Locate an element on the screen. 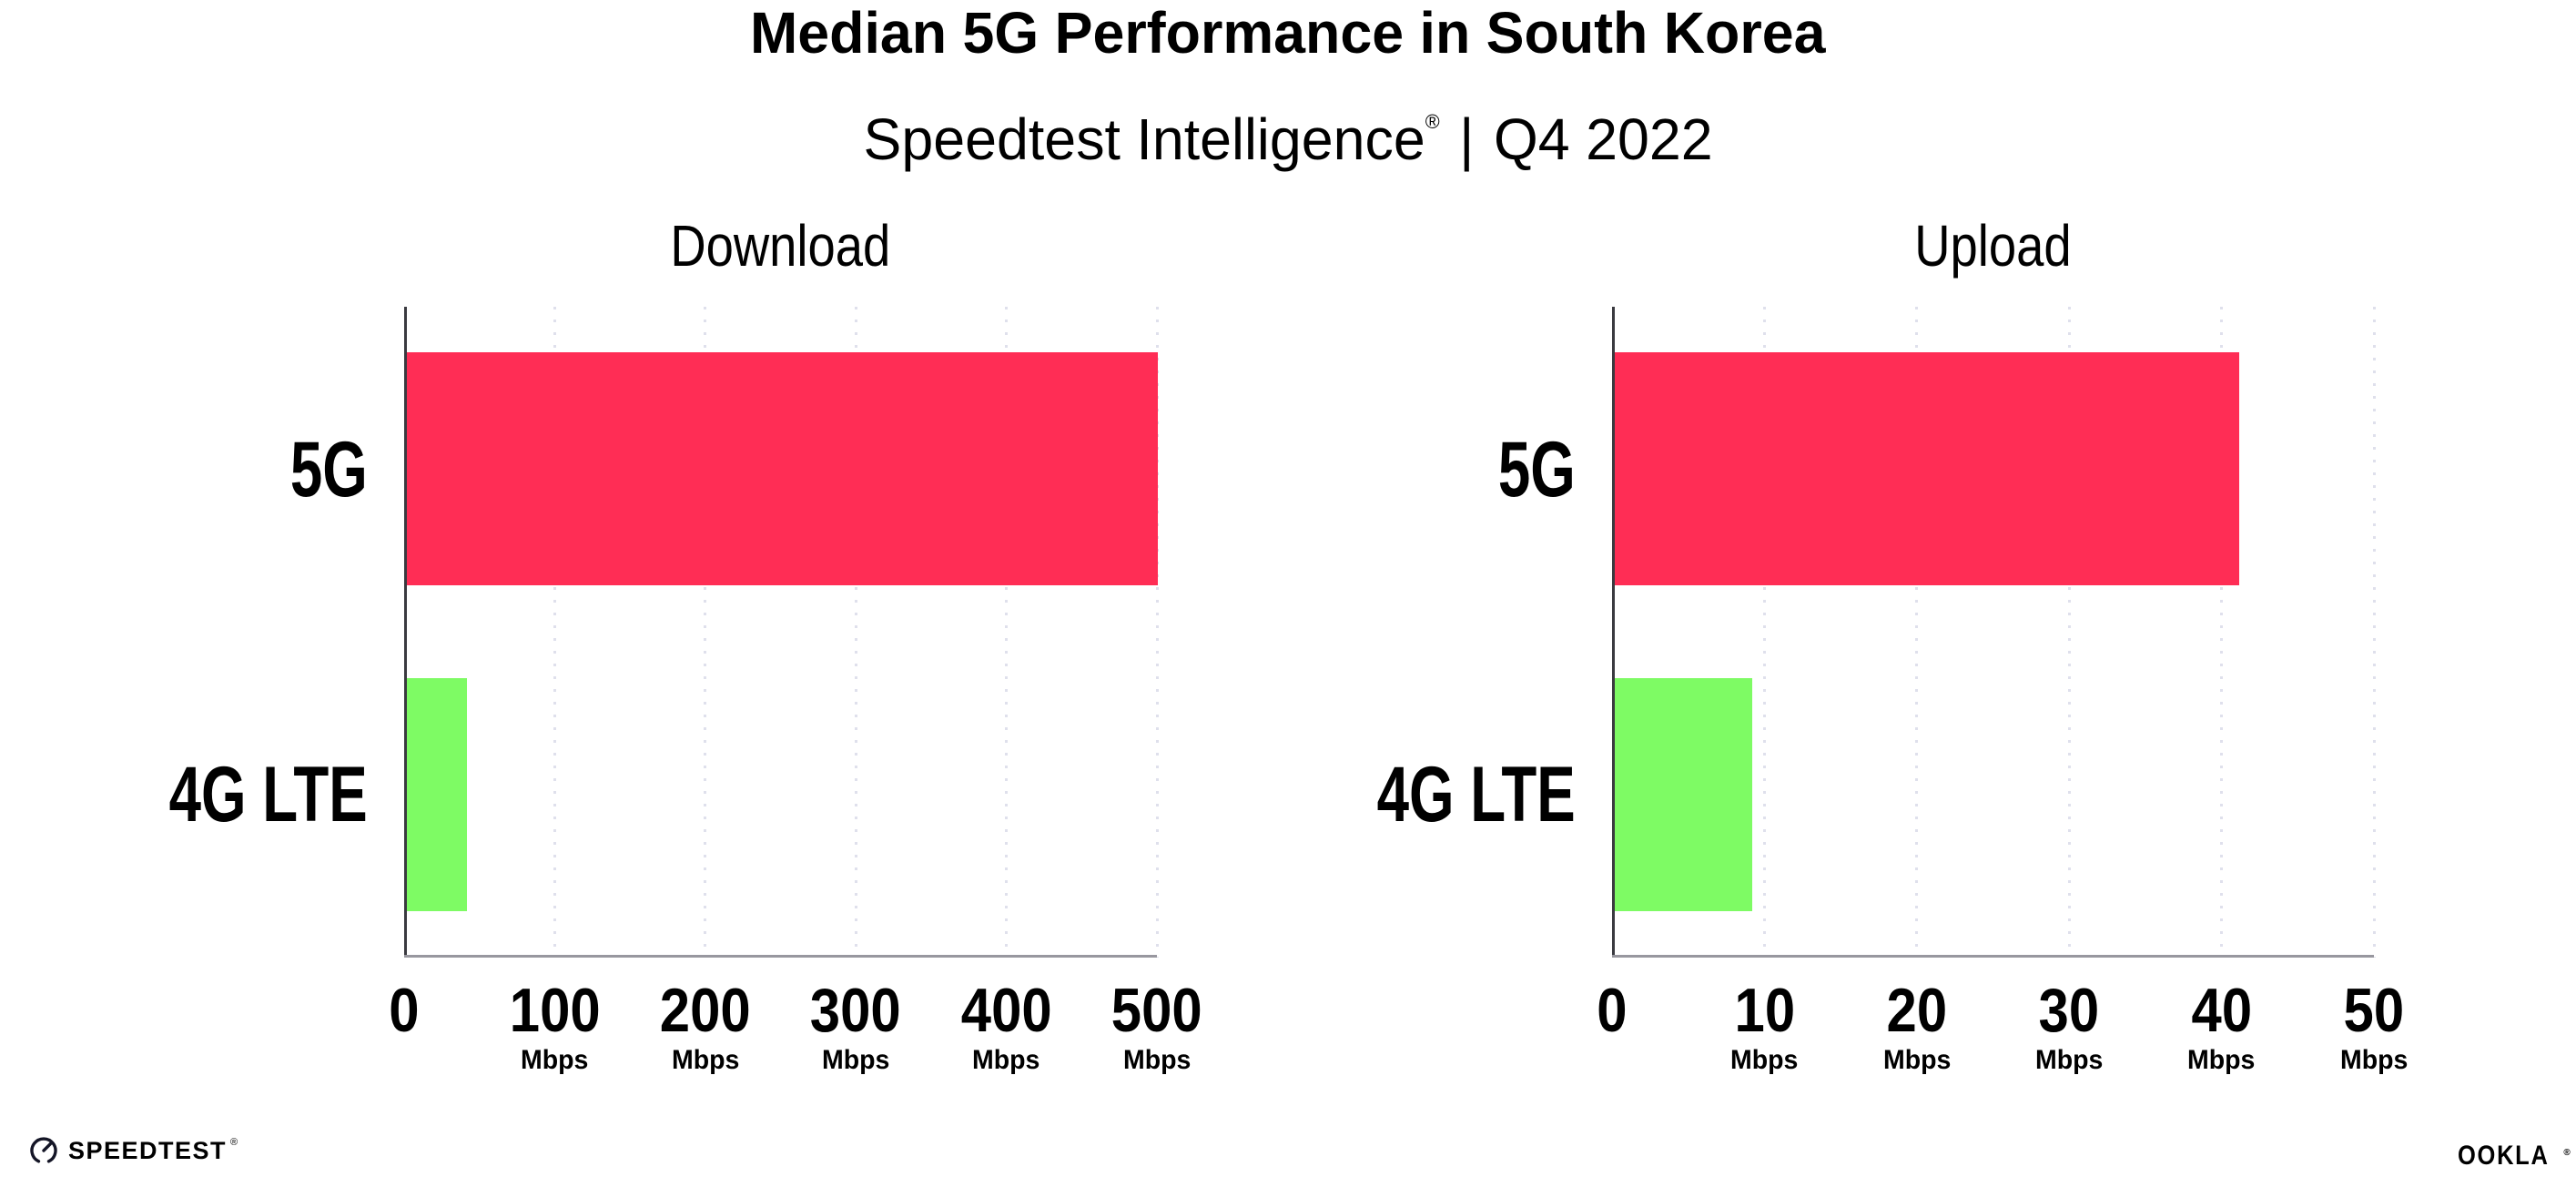 This screenshot has height=1197, width=2576. x-tick-label: 200 is located at coordinates (705, 1011).